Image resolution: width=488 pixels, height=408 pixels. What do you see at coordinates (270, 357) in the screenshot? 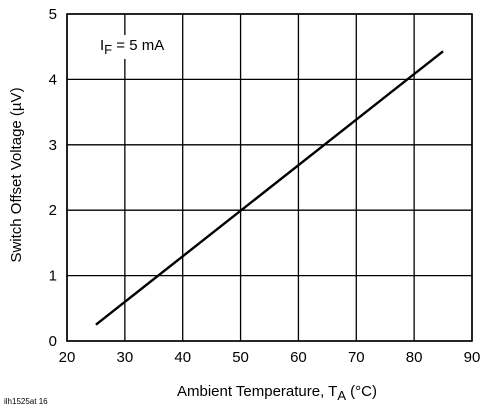
I see `x-tick-labels: 20 30 40 50 60 70 80 90` at bounding box center [270, 357].